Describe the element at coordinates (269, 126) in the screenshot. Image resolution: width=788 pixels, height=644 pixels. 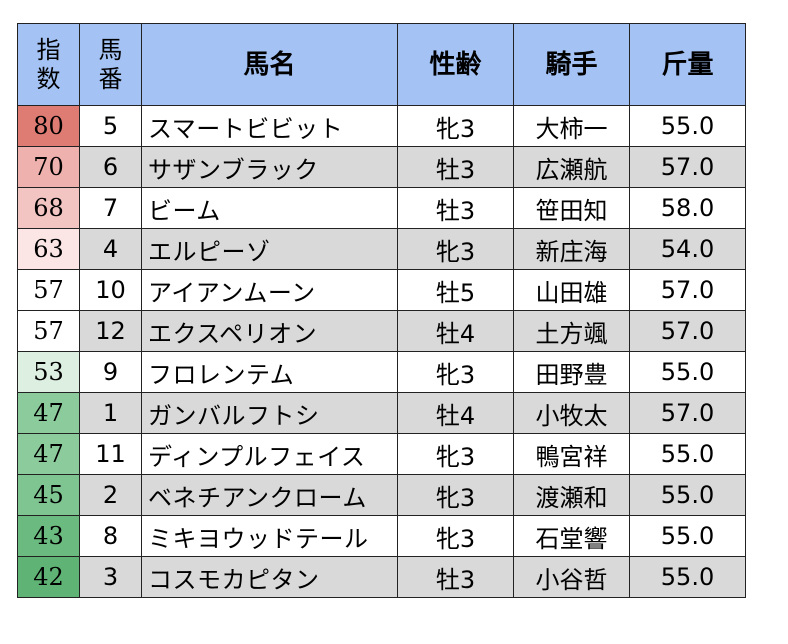
I see `horse-name-cell: スマートビビット` at that location.